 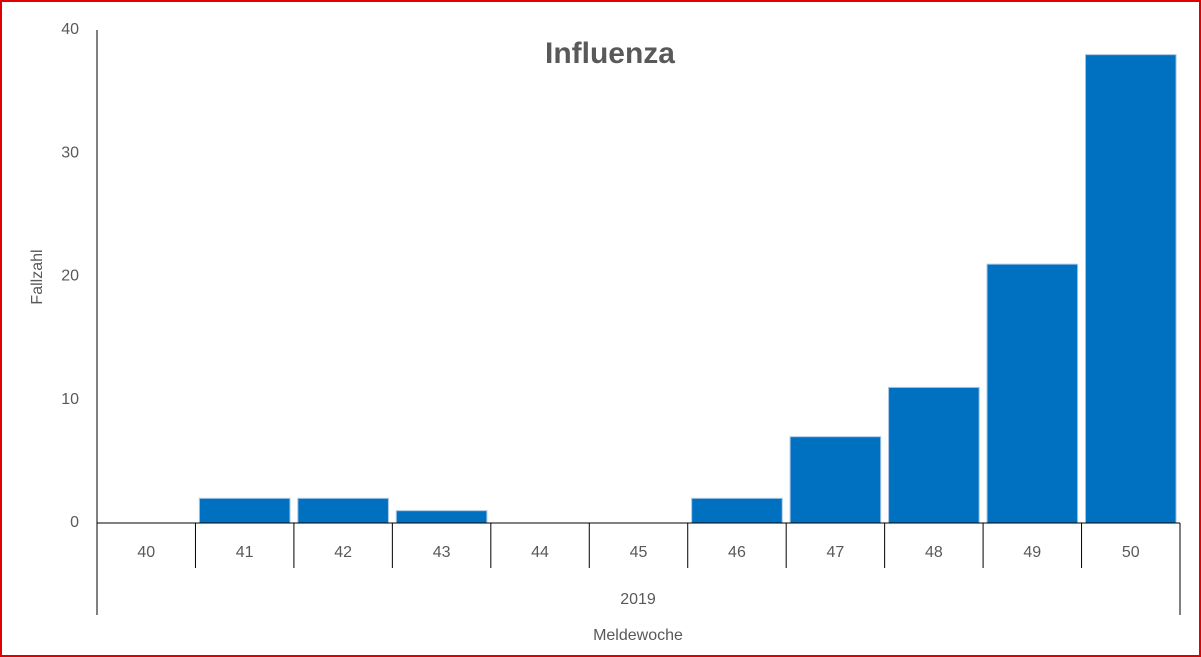 What do you see at coordinates (934, 552) in the screenshot?
I see `x-tick-label: 48` at bounding box center [934, 552].